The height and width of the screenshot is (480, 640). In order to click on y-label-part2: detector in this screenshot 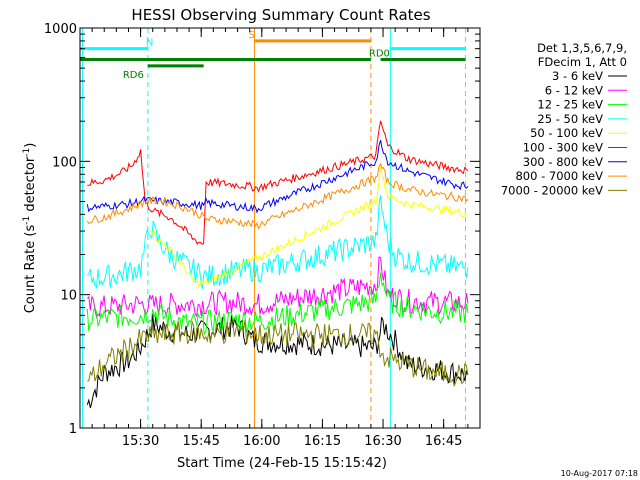, I will do `click(30, 186)`.